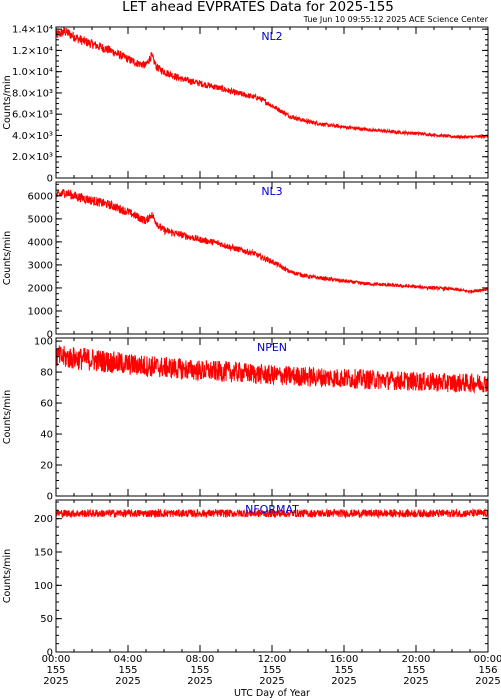 This screenshot has height=700, width=501. Describe the element at coordinates (272, 347) in the screenshot. I see `panel-label: NPEN` at that location.